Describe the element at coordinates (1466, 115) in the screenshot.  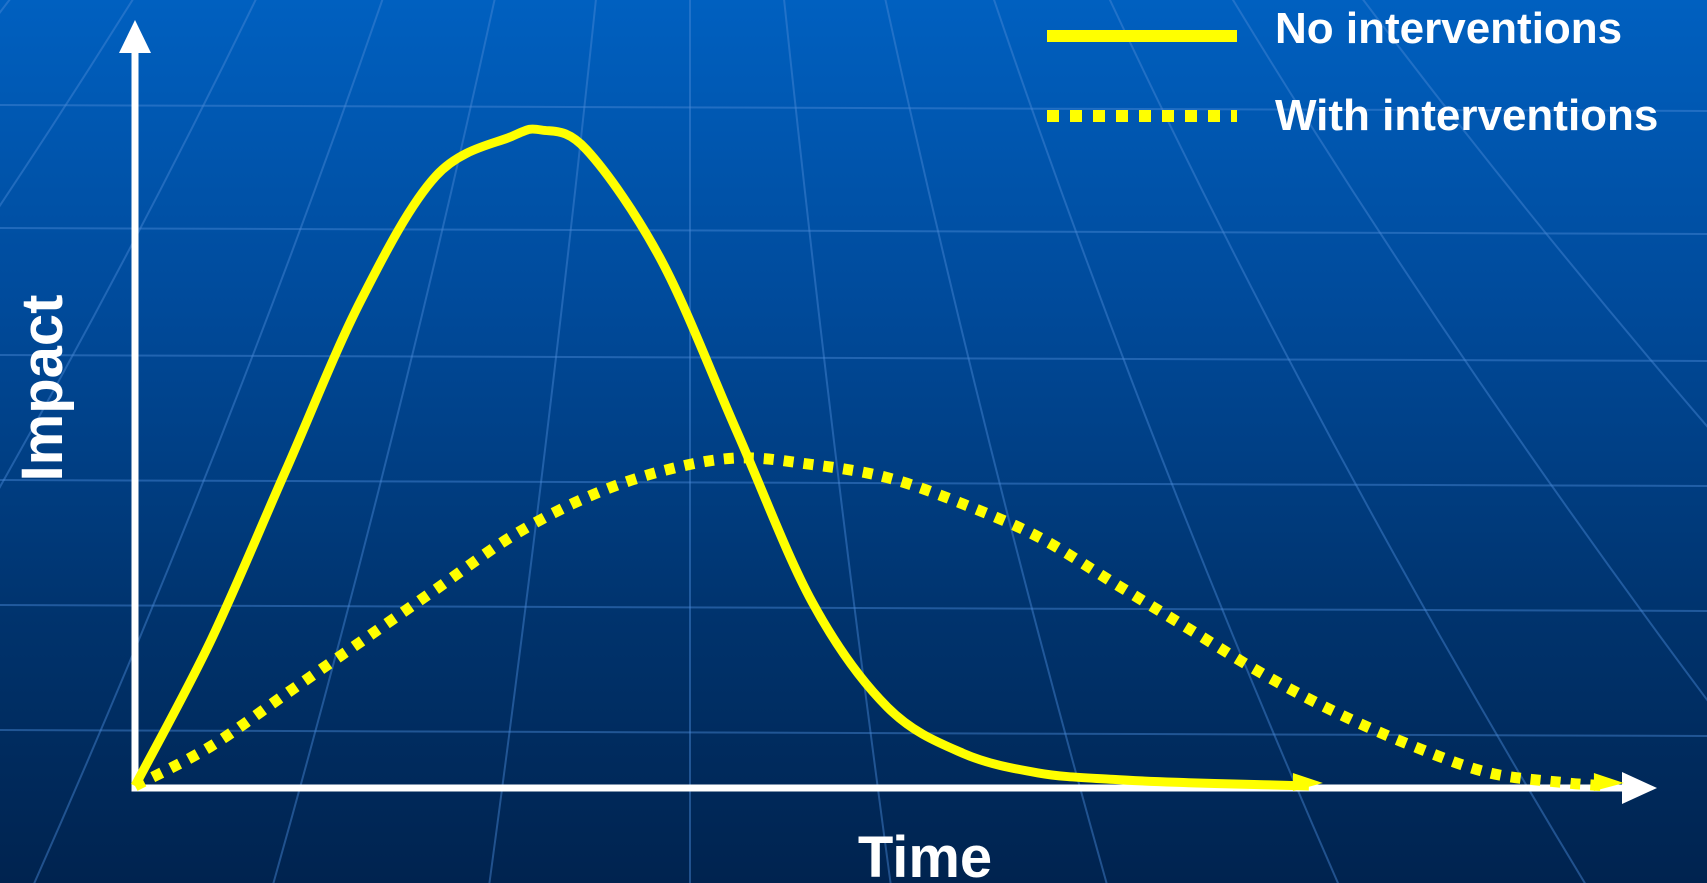
I see `legend-label-with-interventions: With interventions` at that location.